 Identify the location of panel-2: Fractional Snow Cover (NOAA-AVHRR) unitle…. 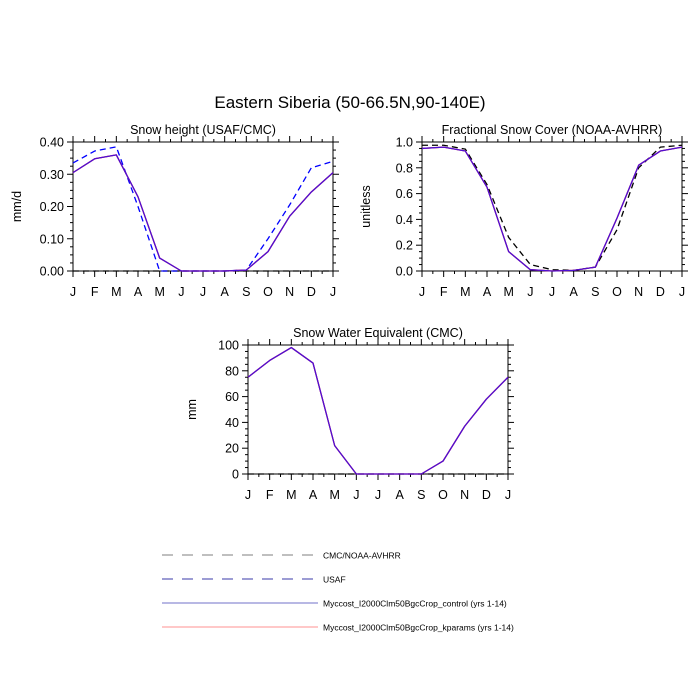
(523, 211).